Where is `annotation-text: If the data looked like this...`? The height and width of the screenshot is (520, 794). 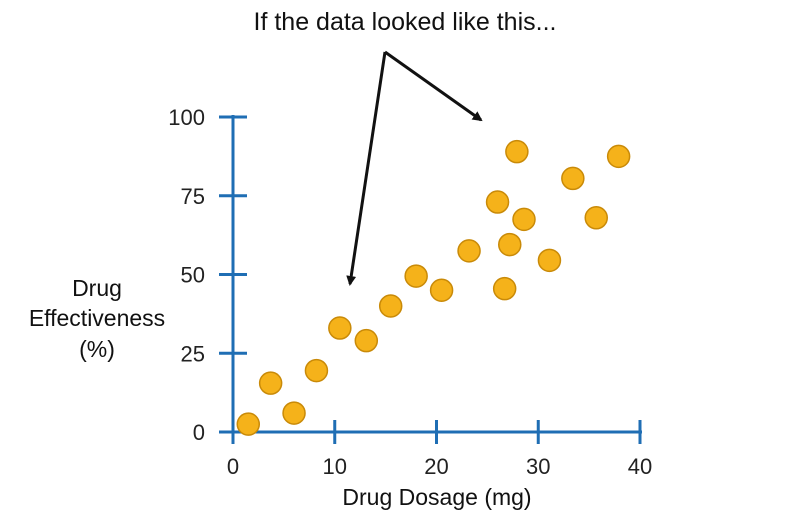 annotation-text: If the data looked like this... is located at coordinates (405, 22).